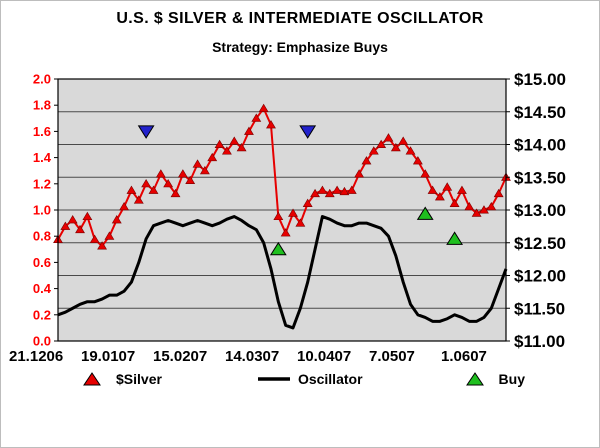 Image resolution: width=600 pixels, height=448 pixels. What do you see at coordinates (273, 379) in the screenshot?
I see `oscillator-line-icon` at bounding box center [273, 379].